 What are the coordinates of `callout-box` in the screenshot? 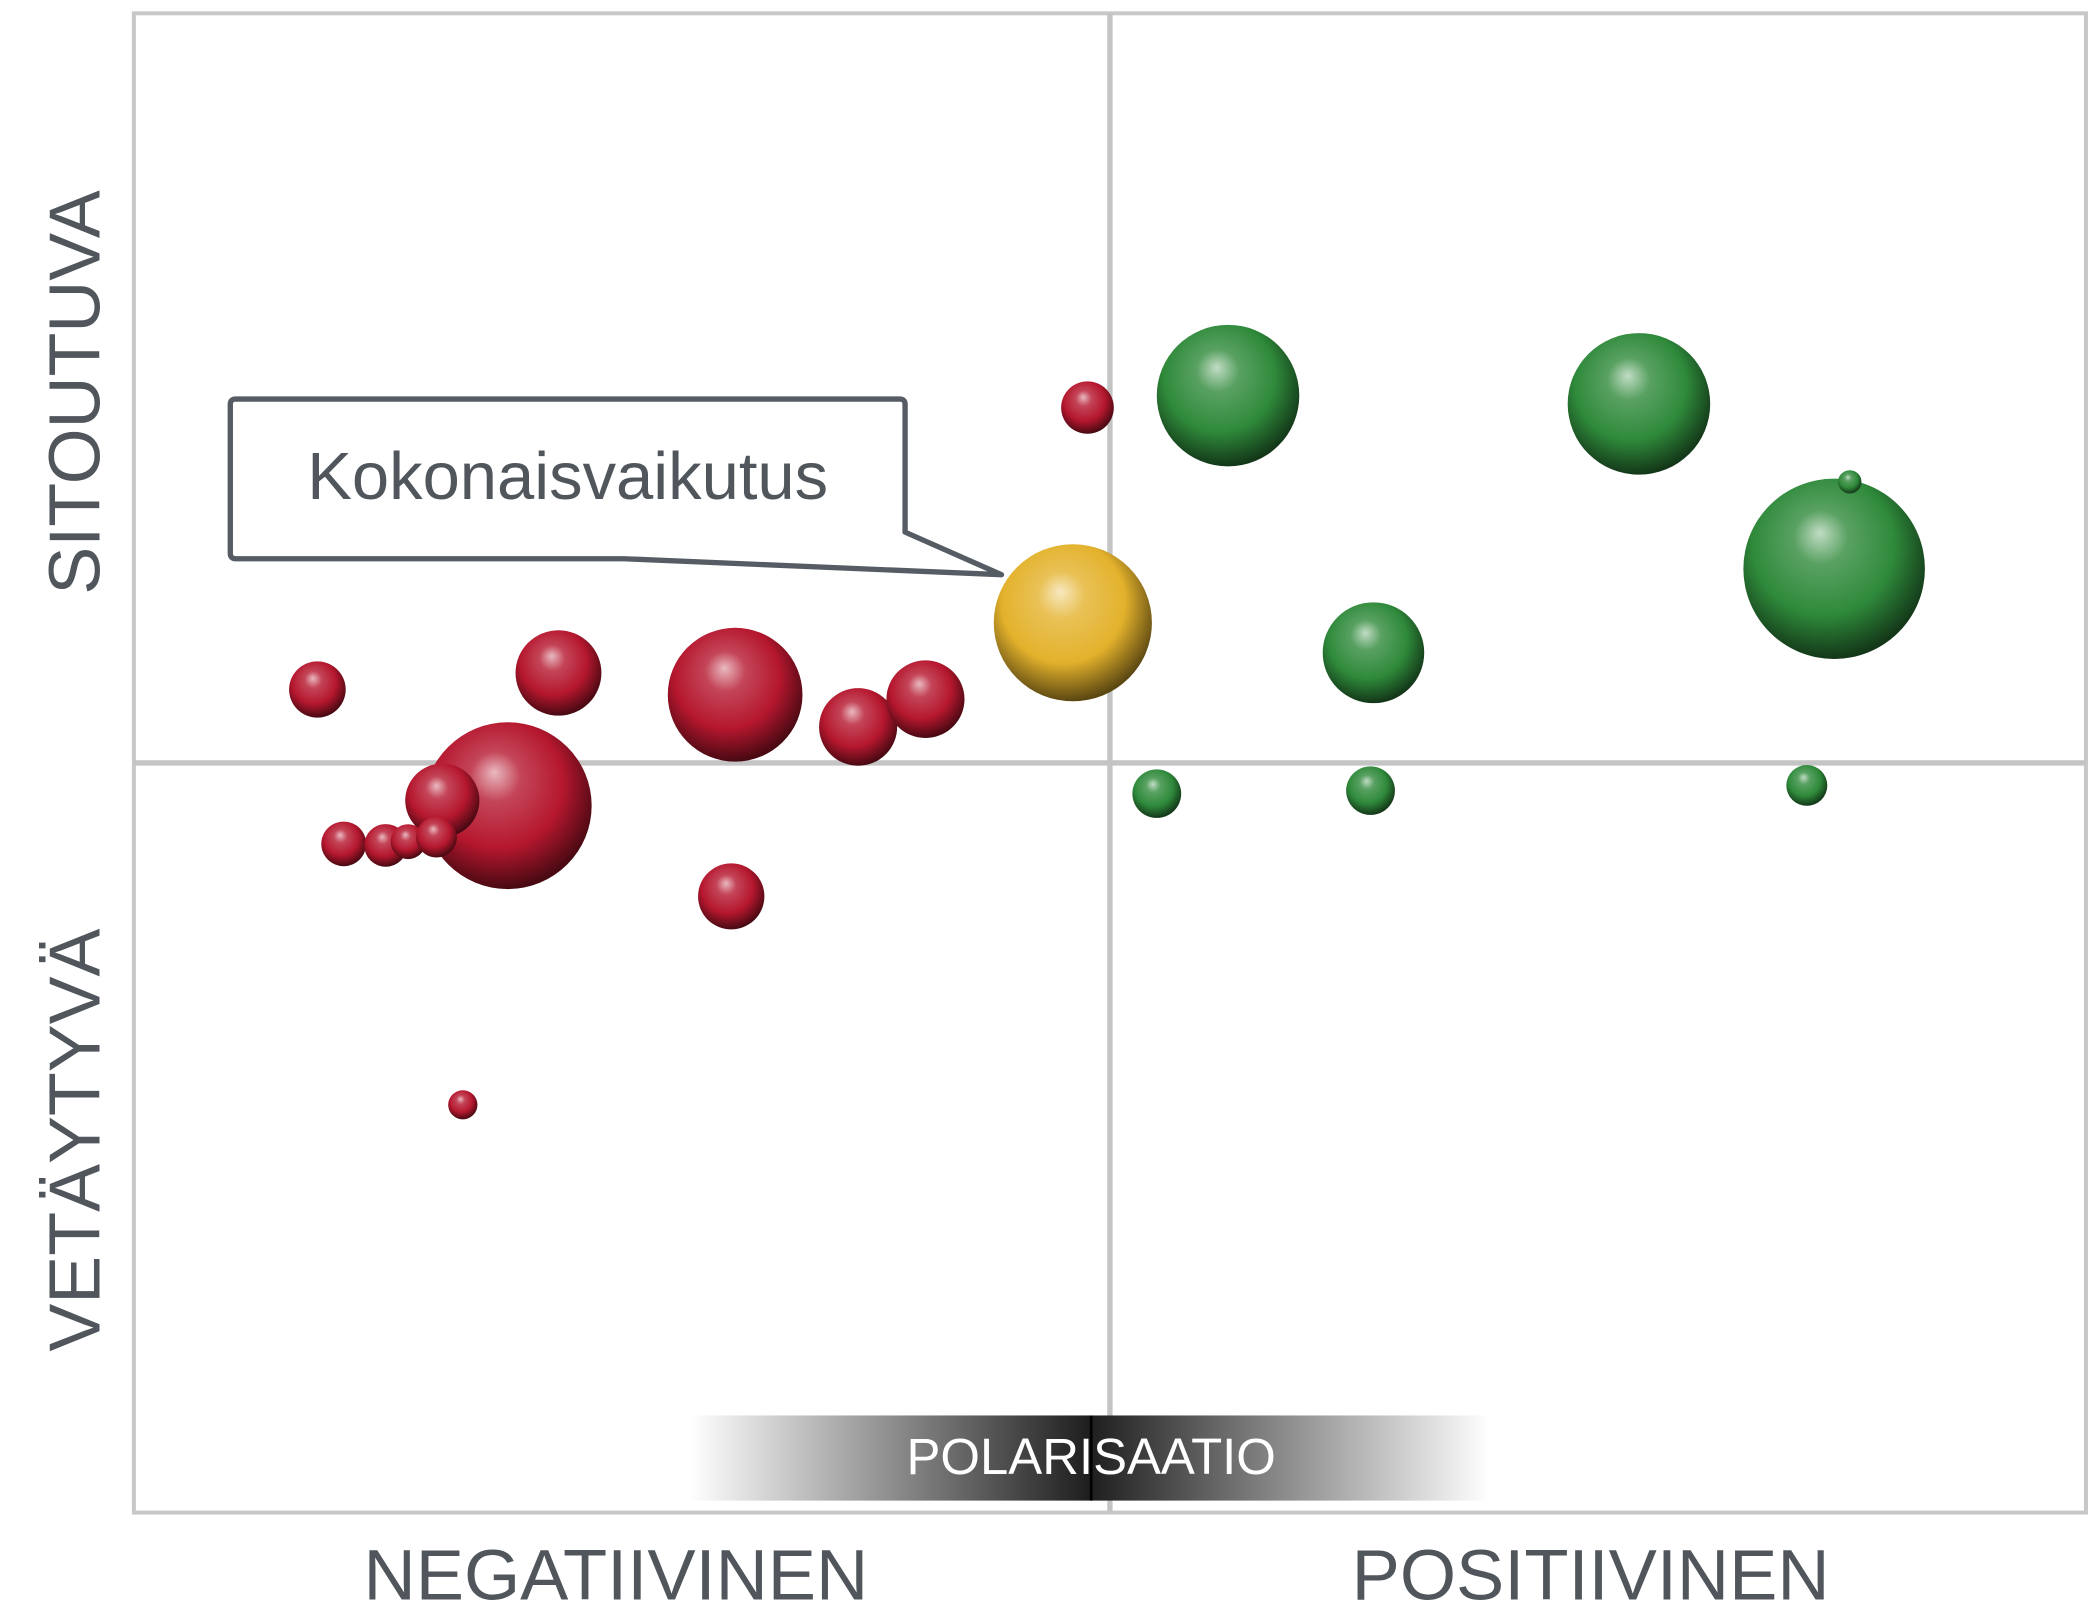 It's located at (616, 487).